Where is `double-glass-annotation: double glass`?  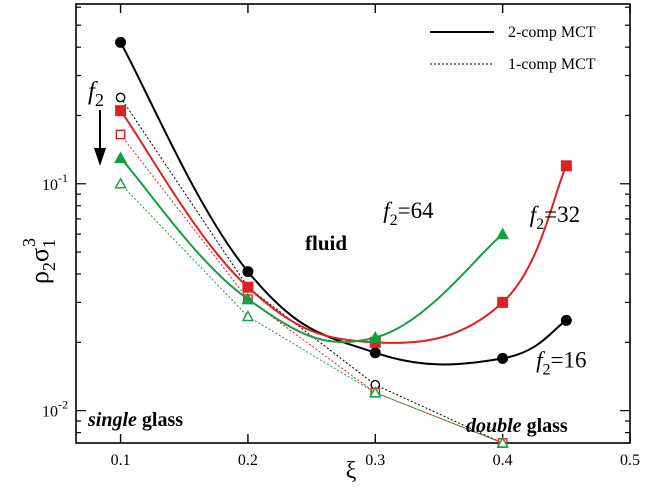 double-glass-annotation: double glass is located at coordinates (517, 426).